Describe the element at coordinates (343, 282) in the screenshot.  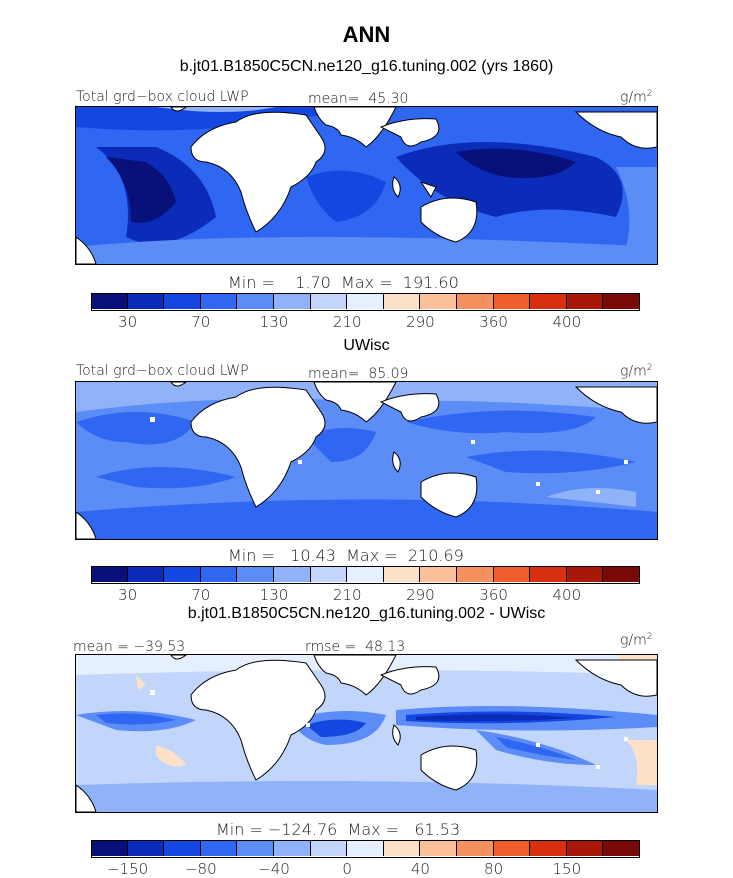
I see `panel-1-minmax: Min = 1.70 Max = 191.60` at that location.